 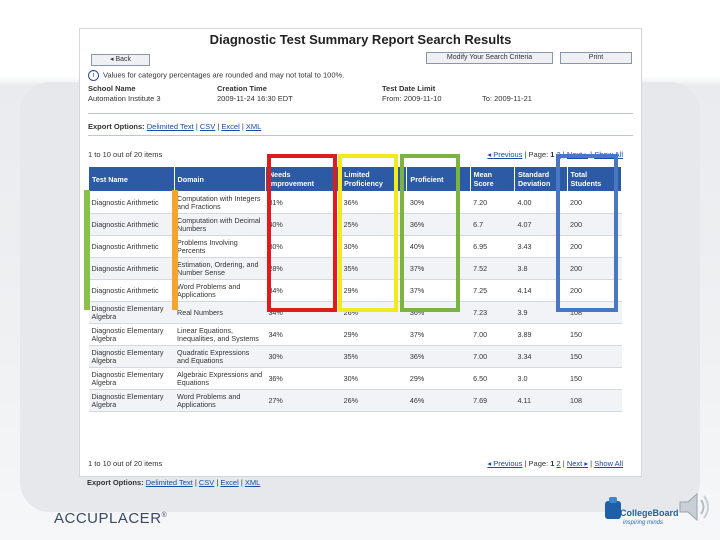 I want to click on back-button: ◂ Back, so click(x=120, y=60).